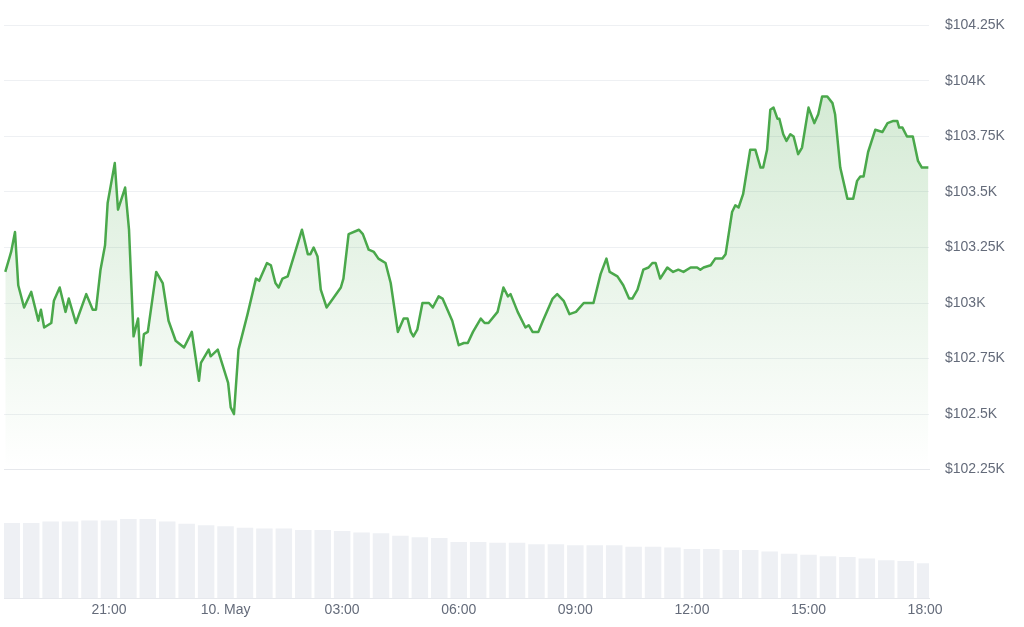  What do you see at coordinates (975, 24) in the screenshot?
I see `y-tick-label: $104.25K` at bounding box center [975, 24].